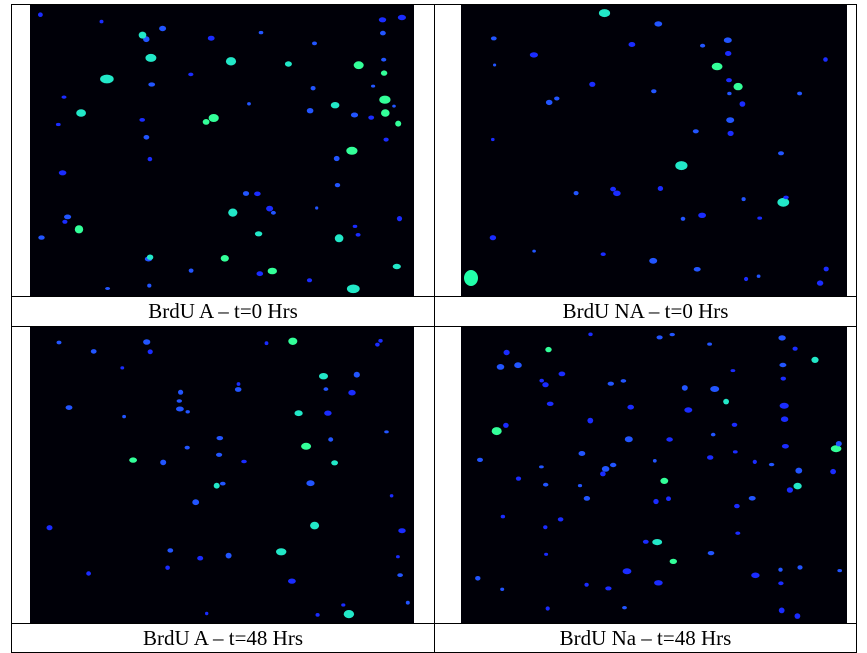 This screenshot has width=867, height=653. I want to click on caption: BrdU NA – t=0 Hrs, so click(645, 311).